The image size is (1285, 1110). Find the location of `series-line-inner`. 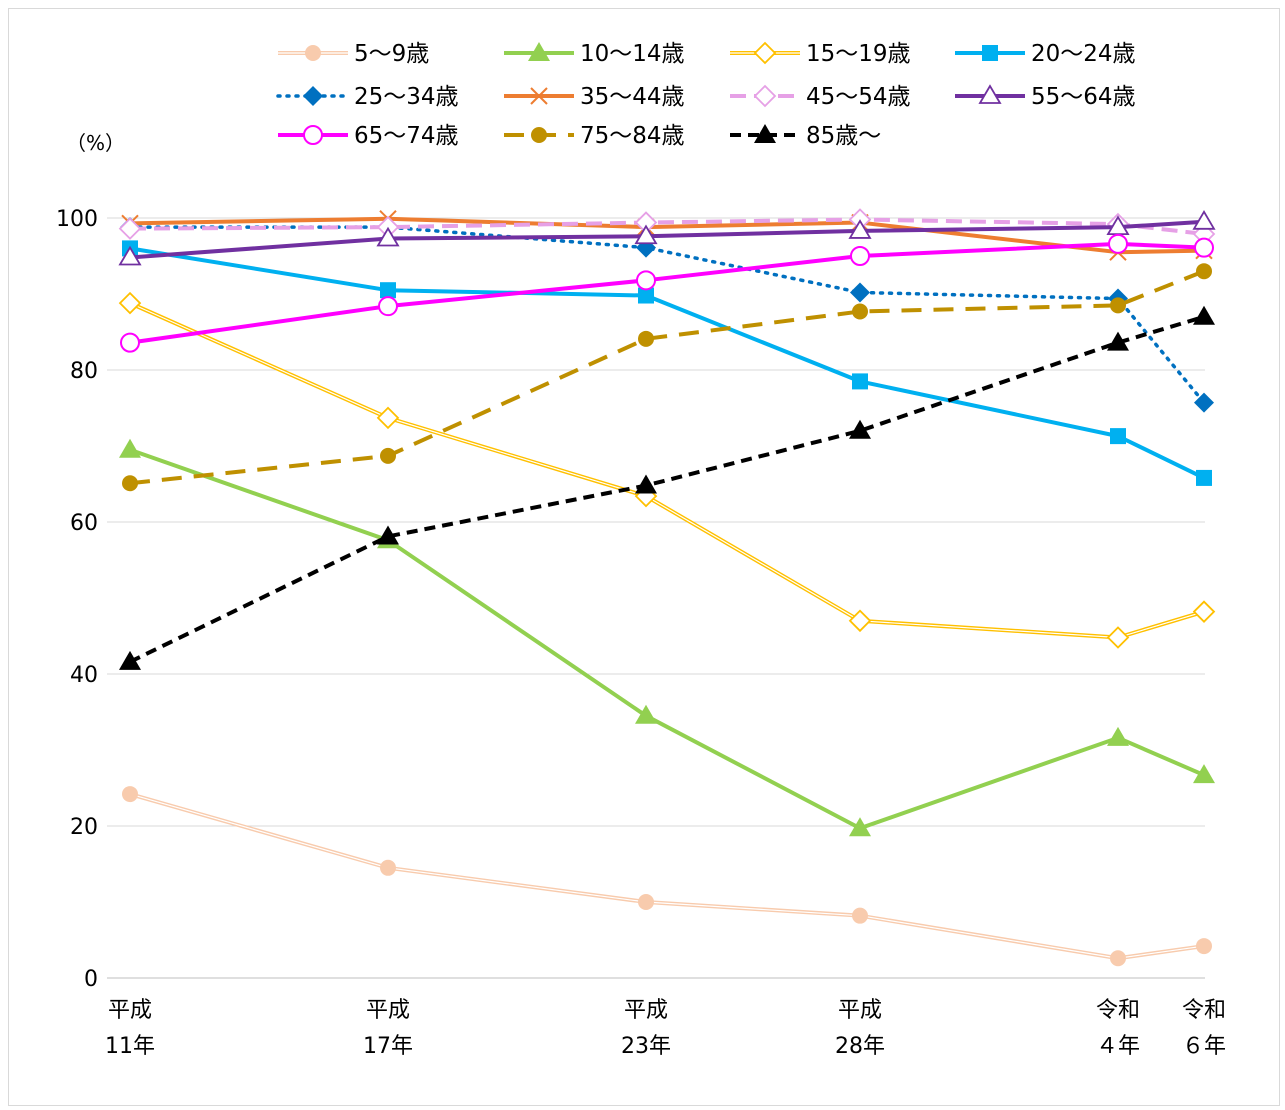

series-line-inner is located at coordinates (667, 876).